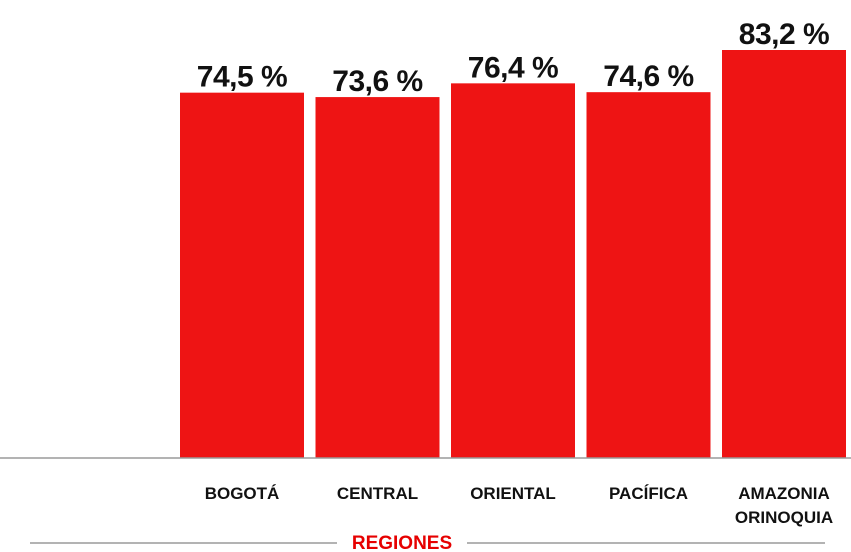 The image size is (851, 552). Describe the element at coordinates (513, 67) in the screenshot. I see `value-label-3: 76,4 %` at that location.